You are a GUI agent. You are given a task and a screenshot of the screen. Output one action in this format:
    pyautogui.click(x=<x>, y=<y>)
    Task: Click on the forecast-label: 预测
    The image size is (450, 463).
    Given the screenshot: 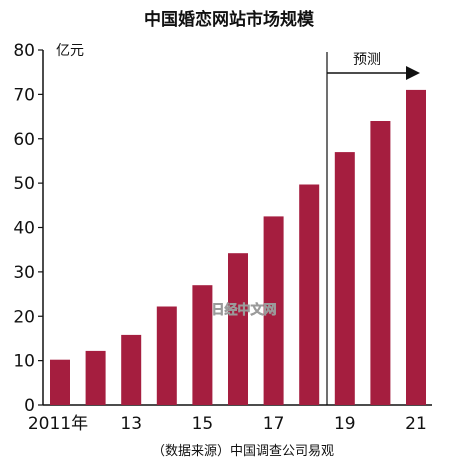 What is the action you would take?
    pyautogui.click(x=367, y=60)
    